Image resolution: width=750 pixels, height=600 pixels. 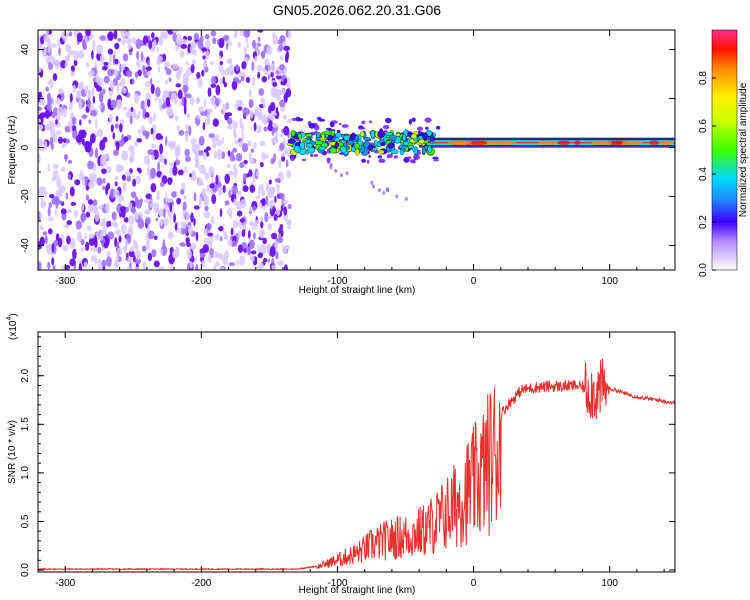 I want to click on colorbar-tick-label: 0.8, so click(x=703, y=78).